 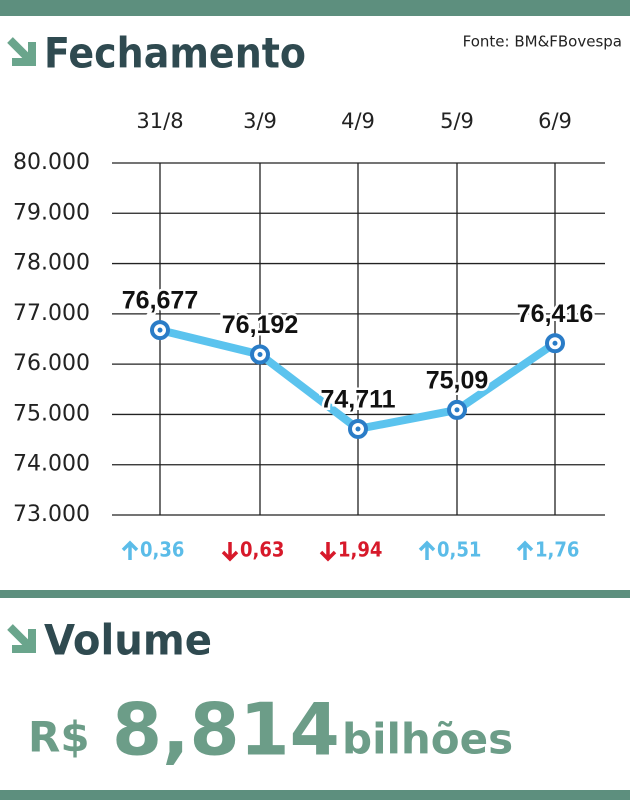 What do you see at coordinates (51, 162) in the screenshot?
I see `y-tick-label: 80.000` at bounding box center [51, 162].